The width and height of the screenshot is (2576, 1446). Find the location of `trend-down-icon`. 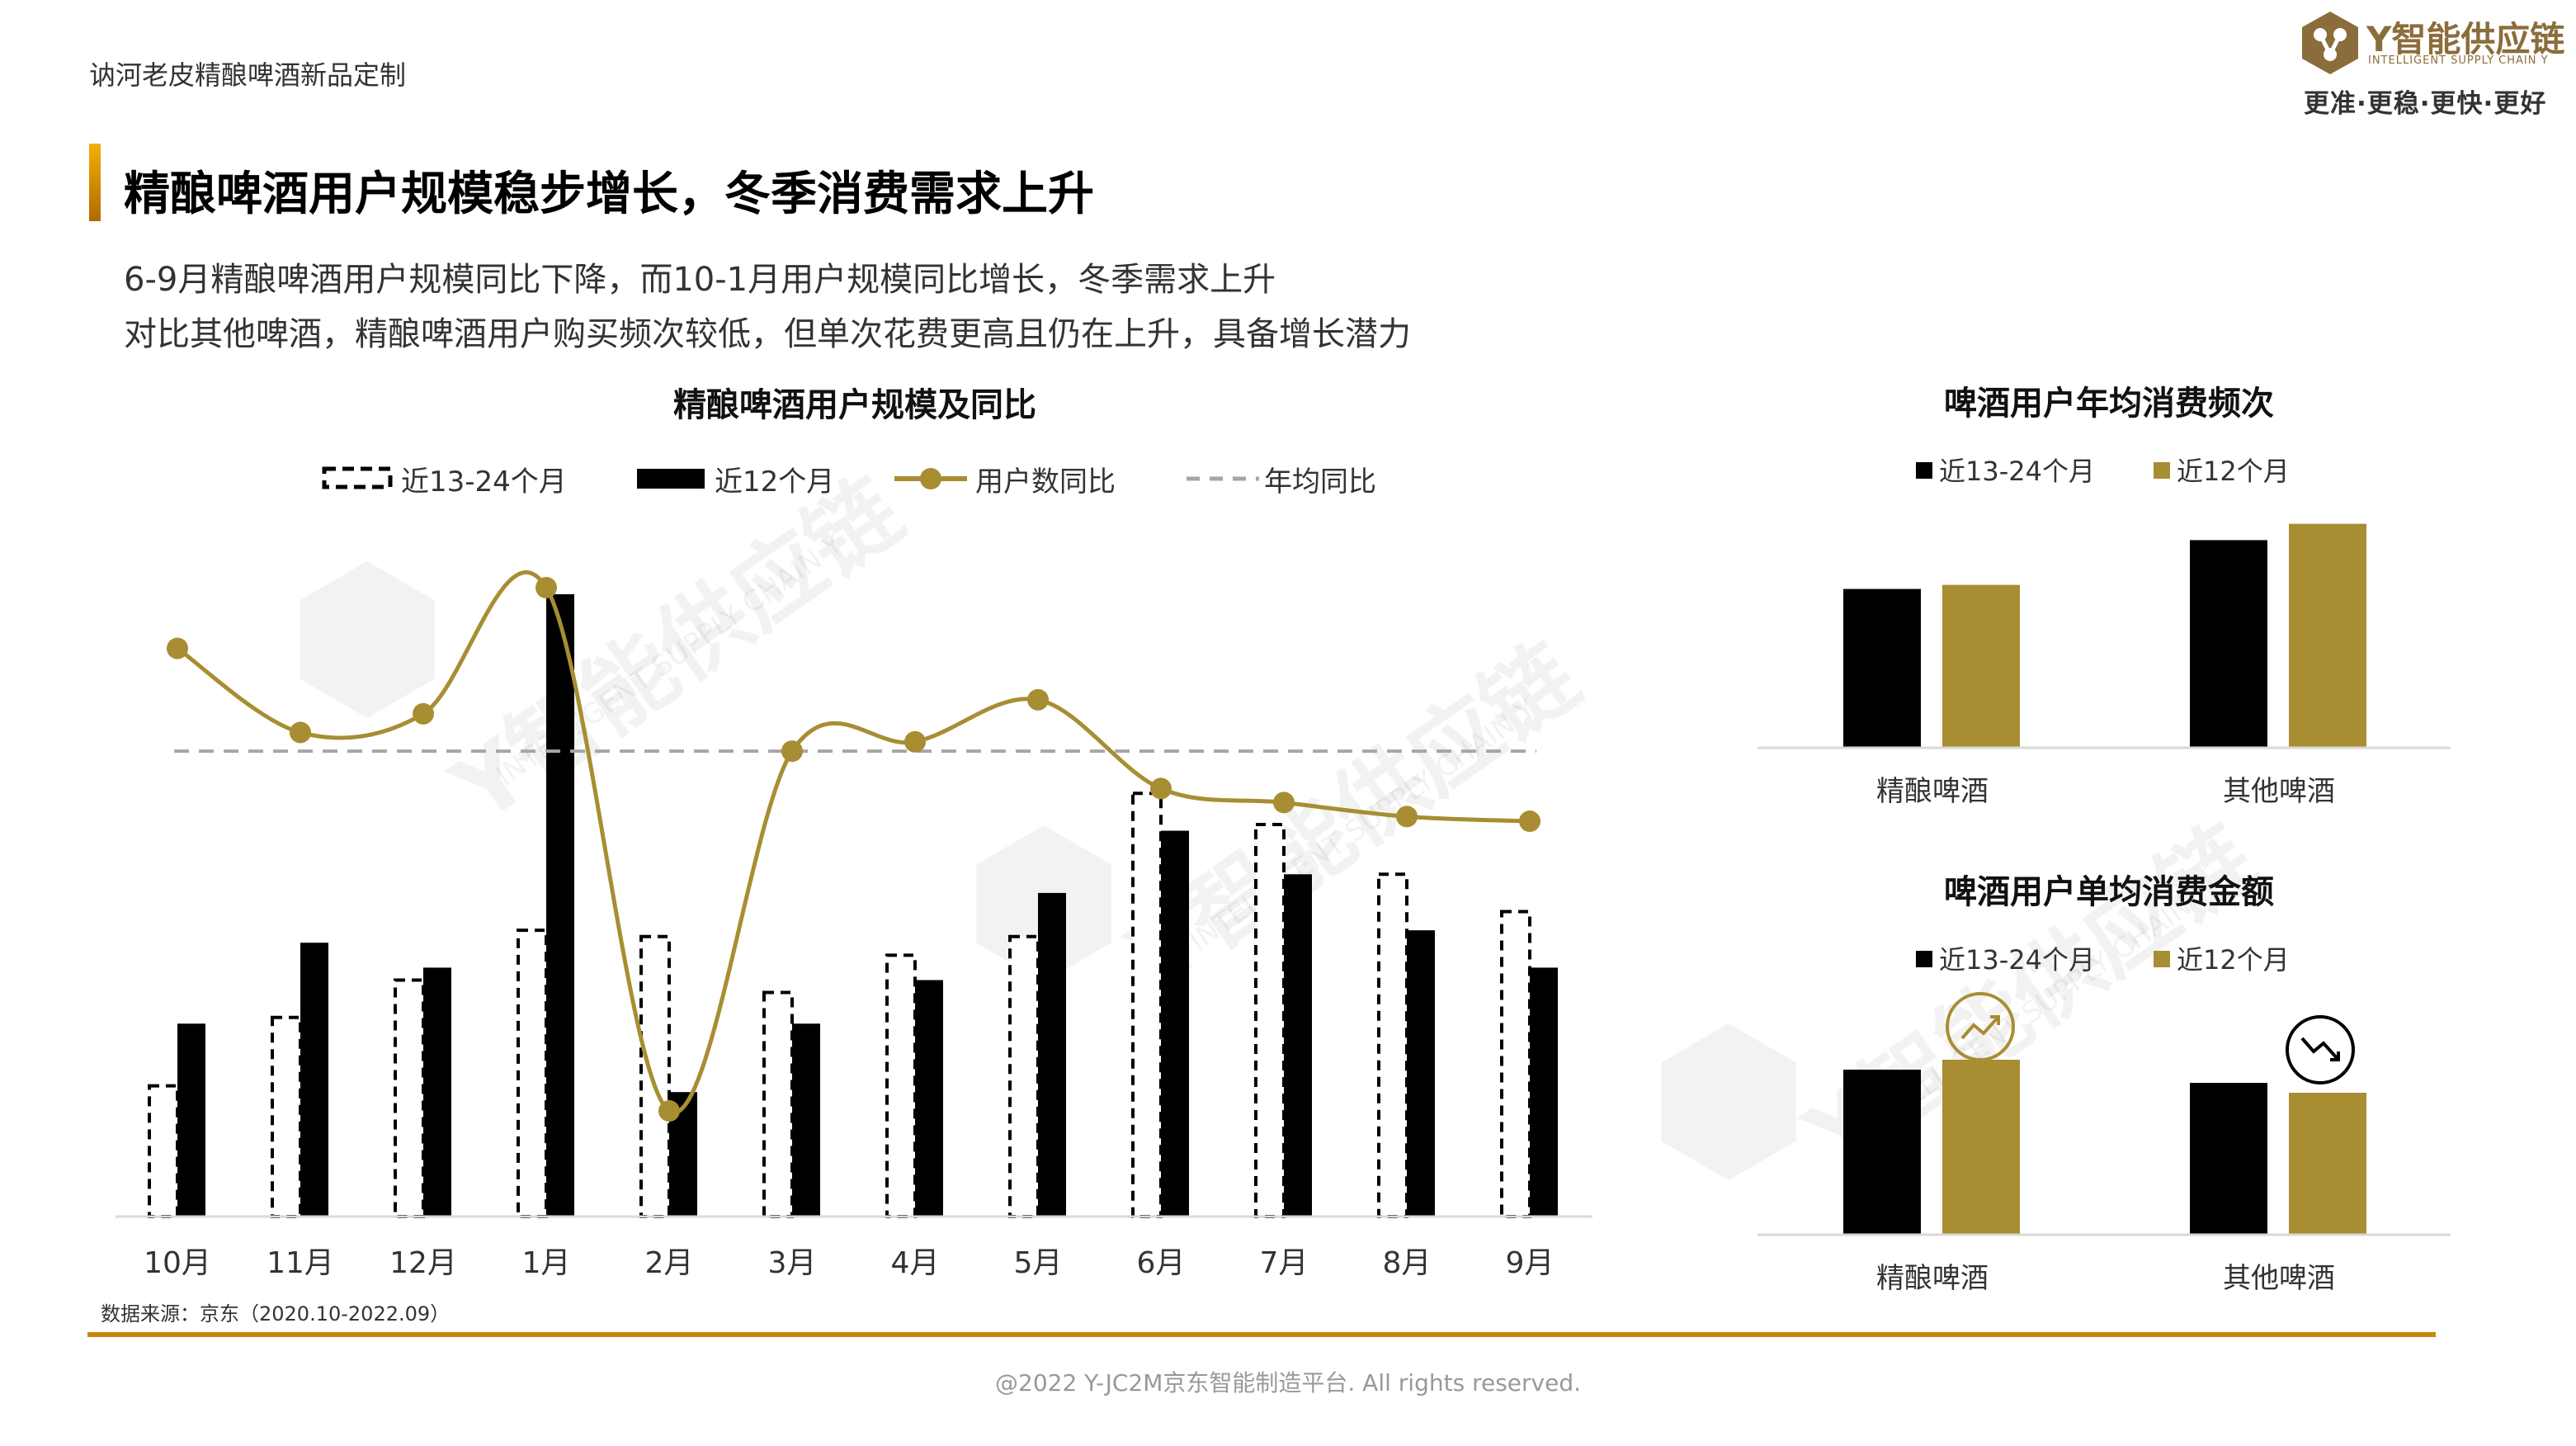

trend-down-icon is located at coordinates (2320, 1049).